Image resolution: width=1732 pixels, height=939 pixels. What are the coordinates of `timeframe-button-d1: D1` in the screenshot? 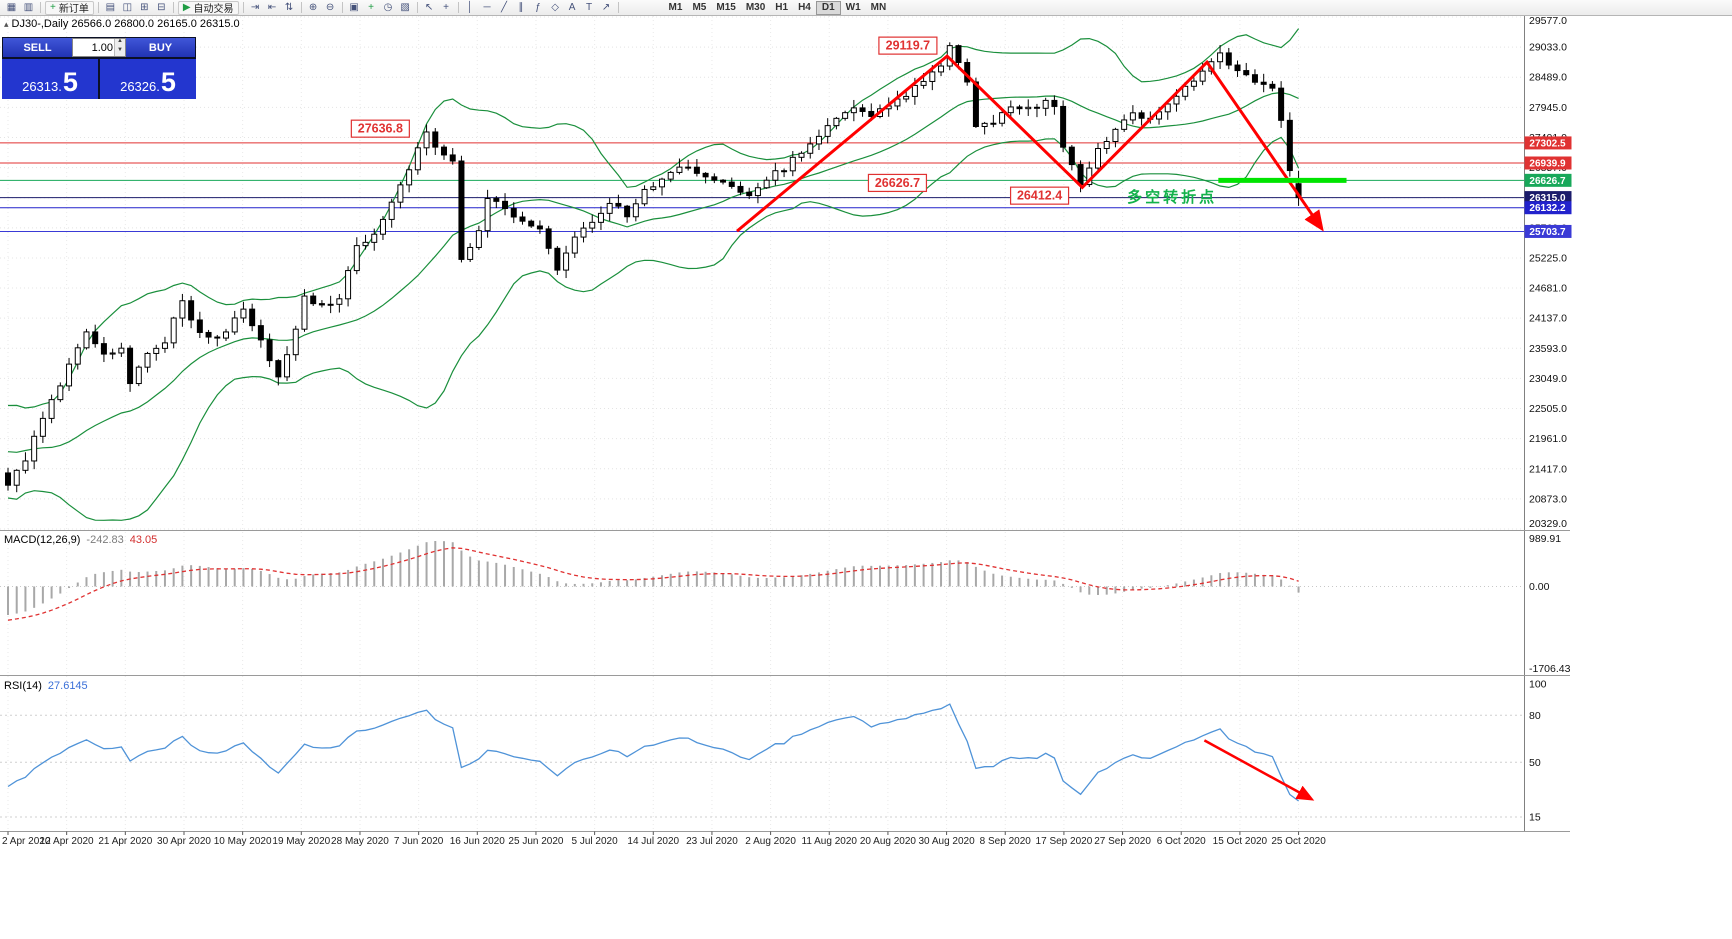 It's located at (828, 7).